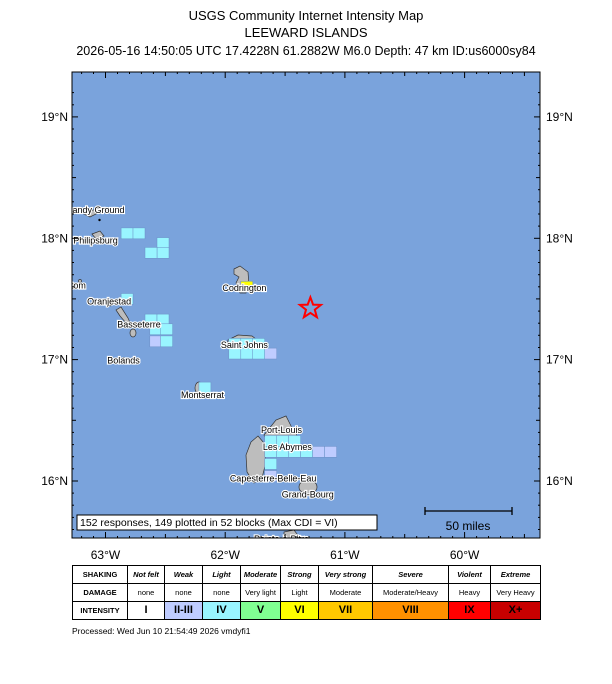 The image size is (612, 684). I want to click on place-label: Sandy Ground, so click(95, 210).